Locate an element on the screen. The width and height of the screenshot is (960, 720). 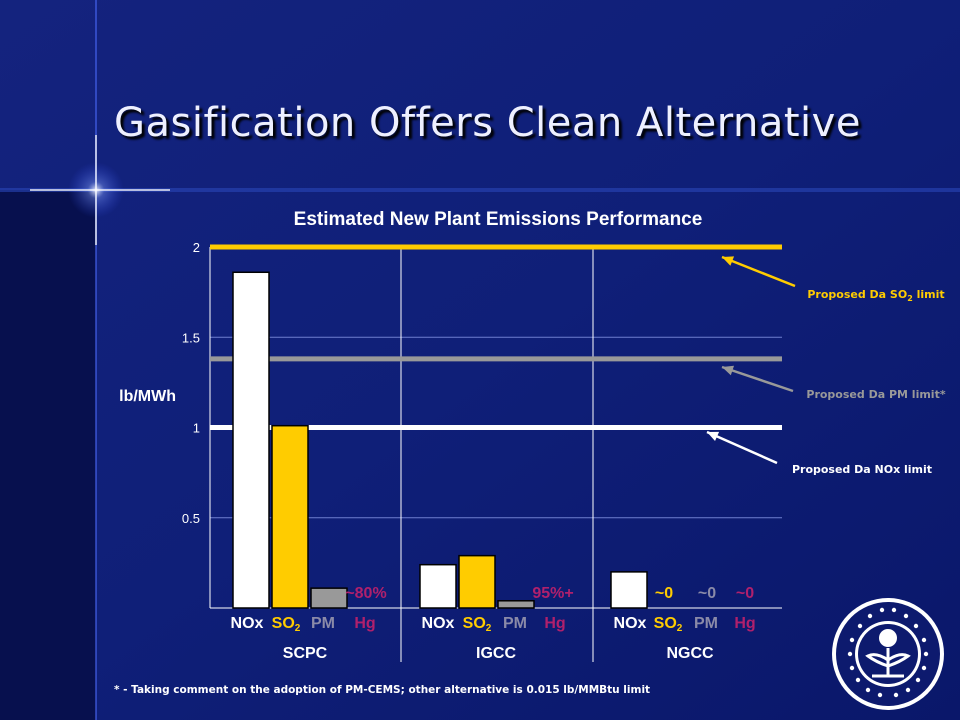
y-tick-label: 1.5 is located at coordinates (191, 337).